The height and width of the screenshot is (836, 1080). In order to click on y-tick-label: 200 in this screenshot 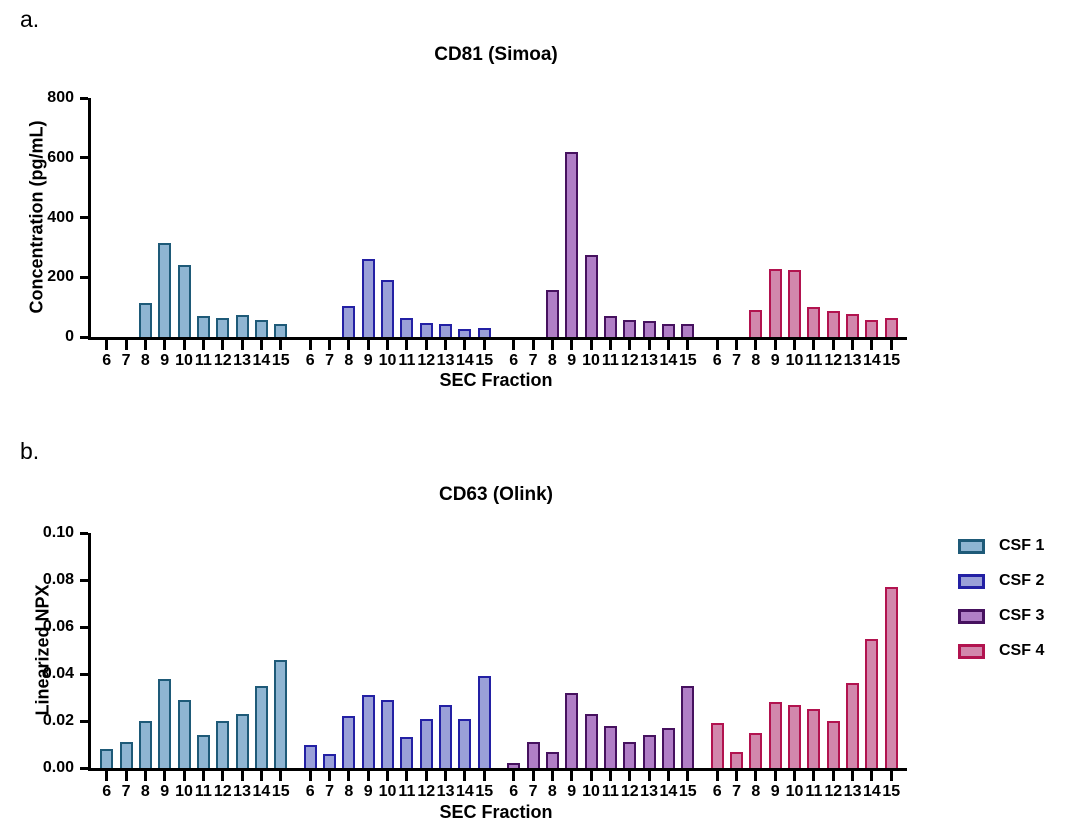, I will do `click(60, 277)`.